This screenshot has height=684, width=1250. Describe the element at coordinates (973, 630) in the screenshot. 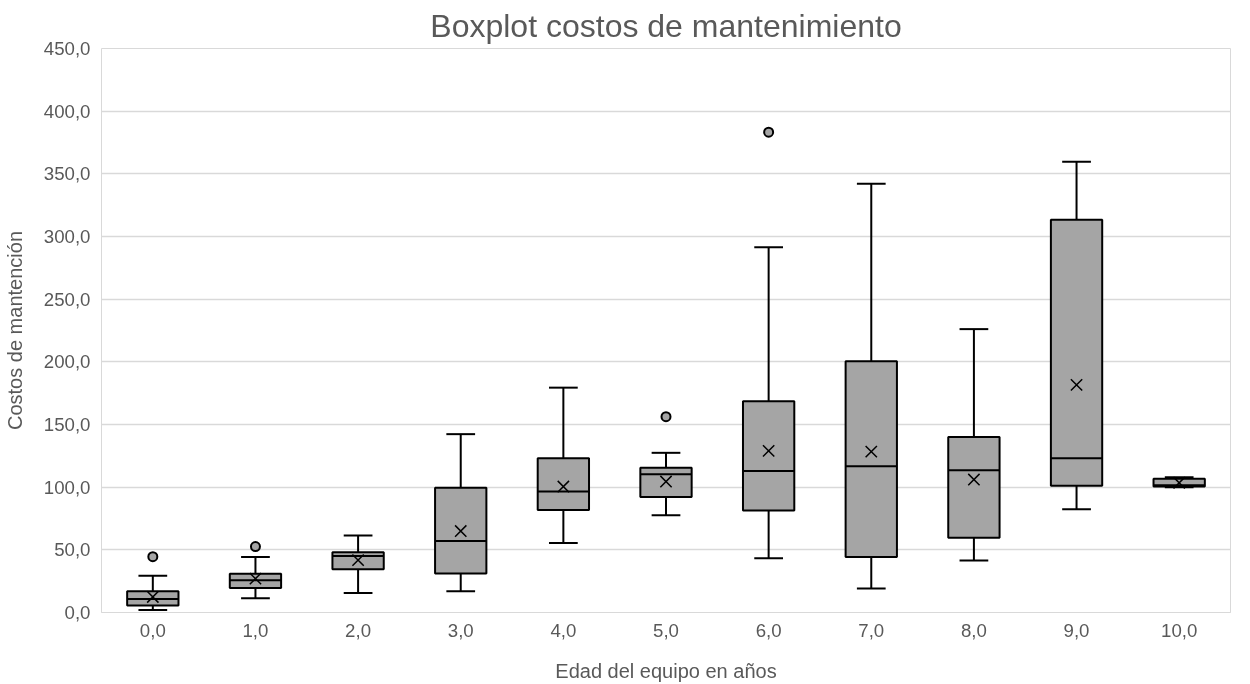

I see `x-tick-label: 8,0` at that location.